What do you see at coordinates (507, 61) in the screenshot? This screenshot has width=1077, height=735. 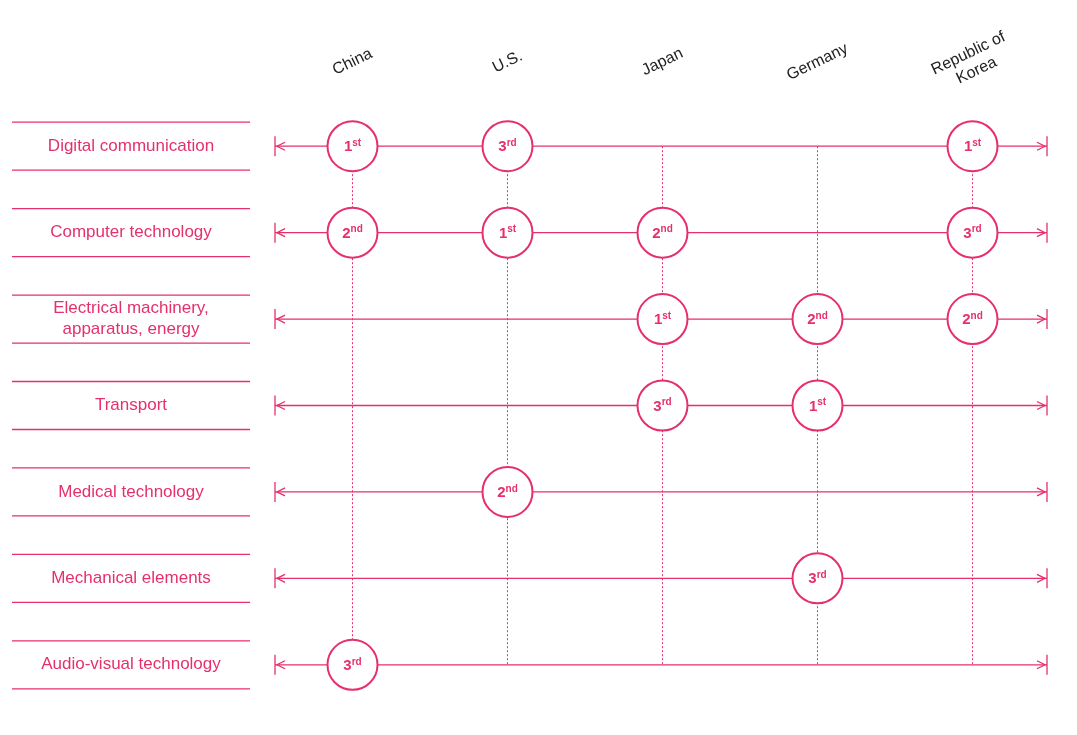 I see `x-tick-label: U.S.` at bounding box center [507, 61].